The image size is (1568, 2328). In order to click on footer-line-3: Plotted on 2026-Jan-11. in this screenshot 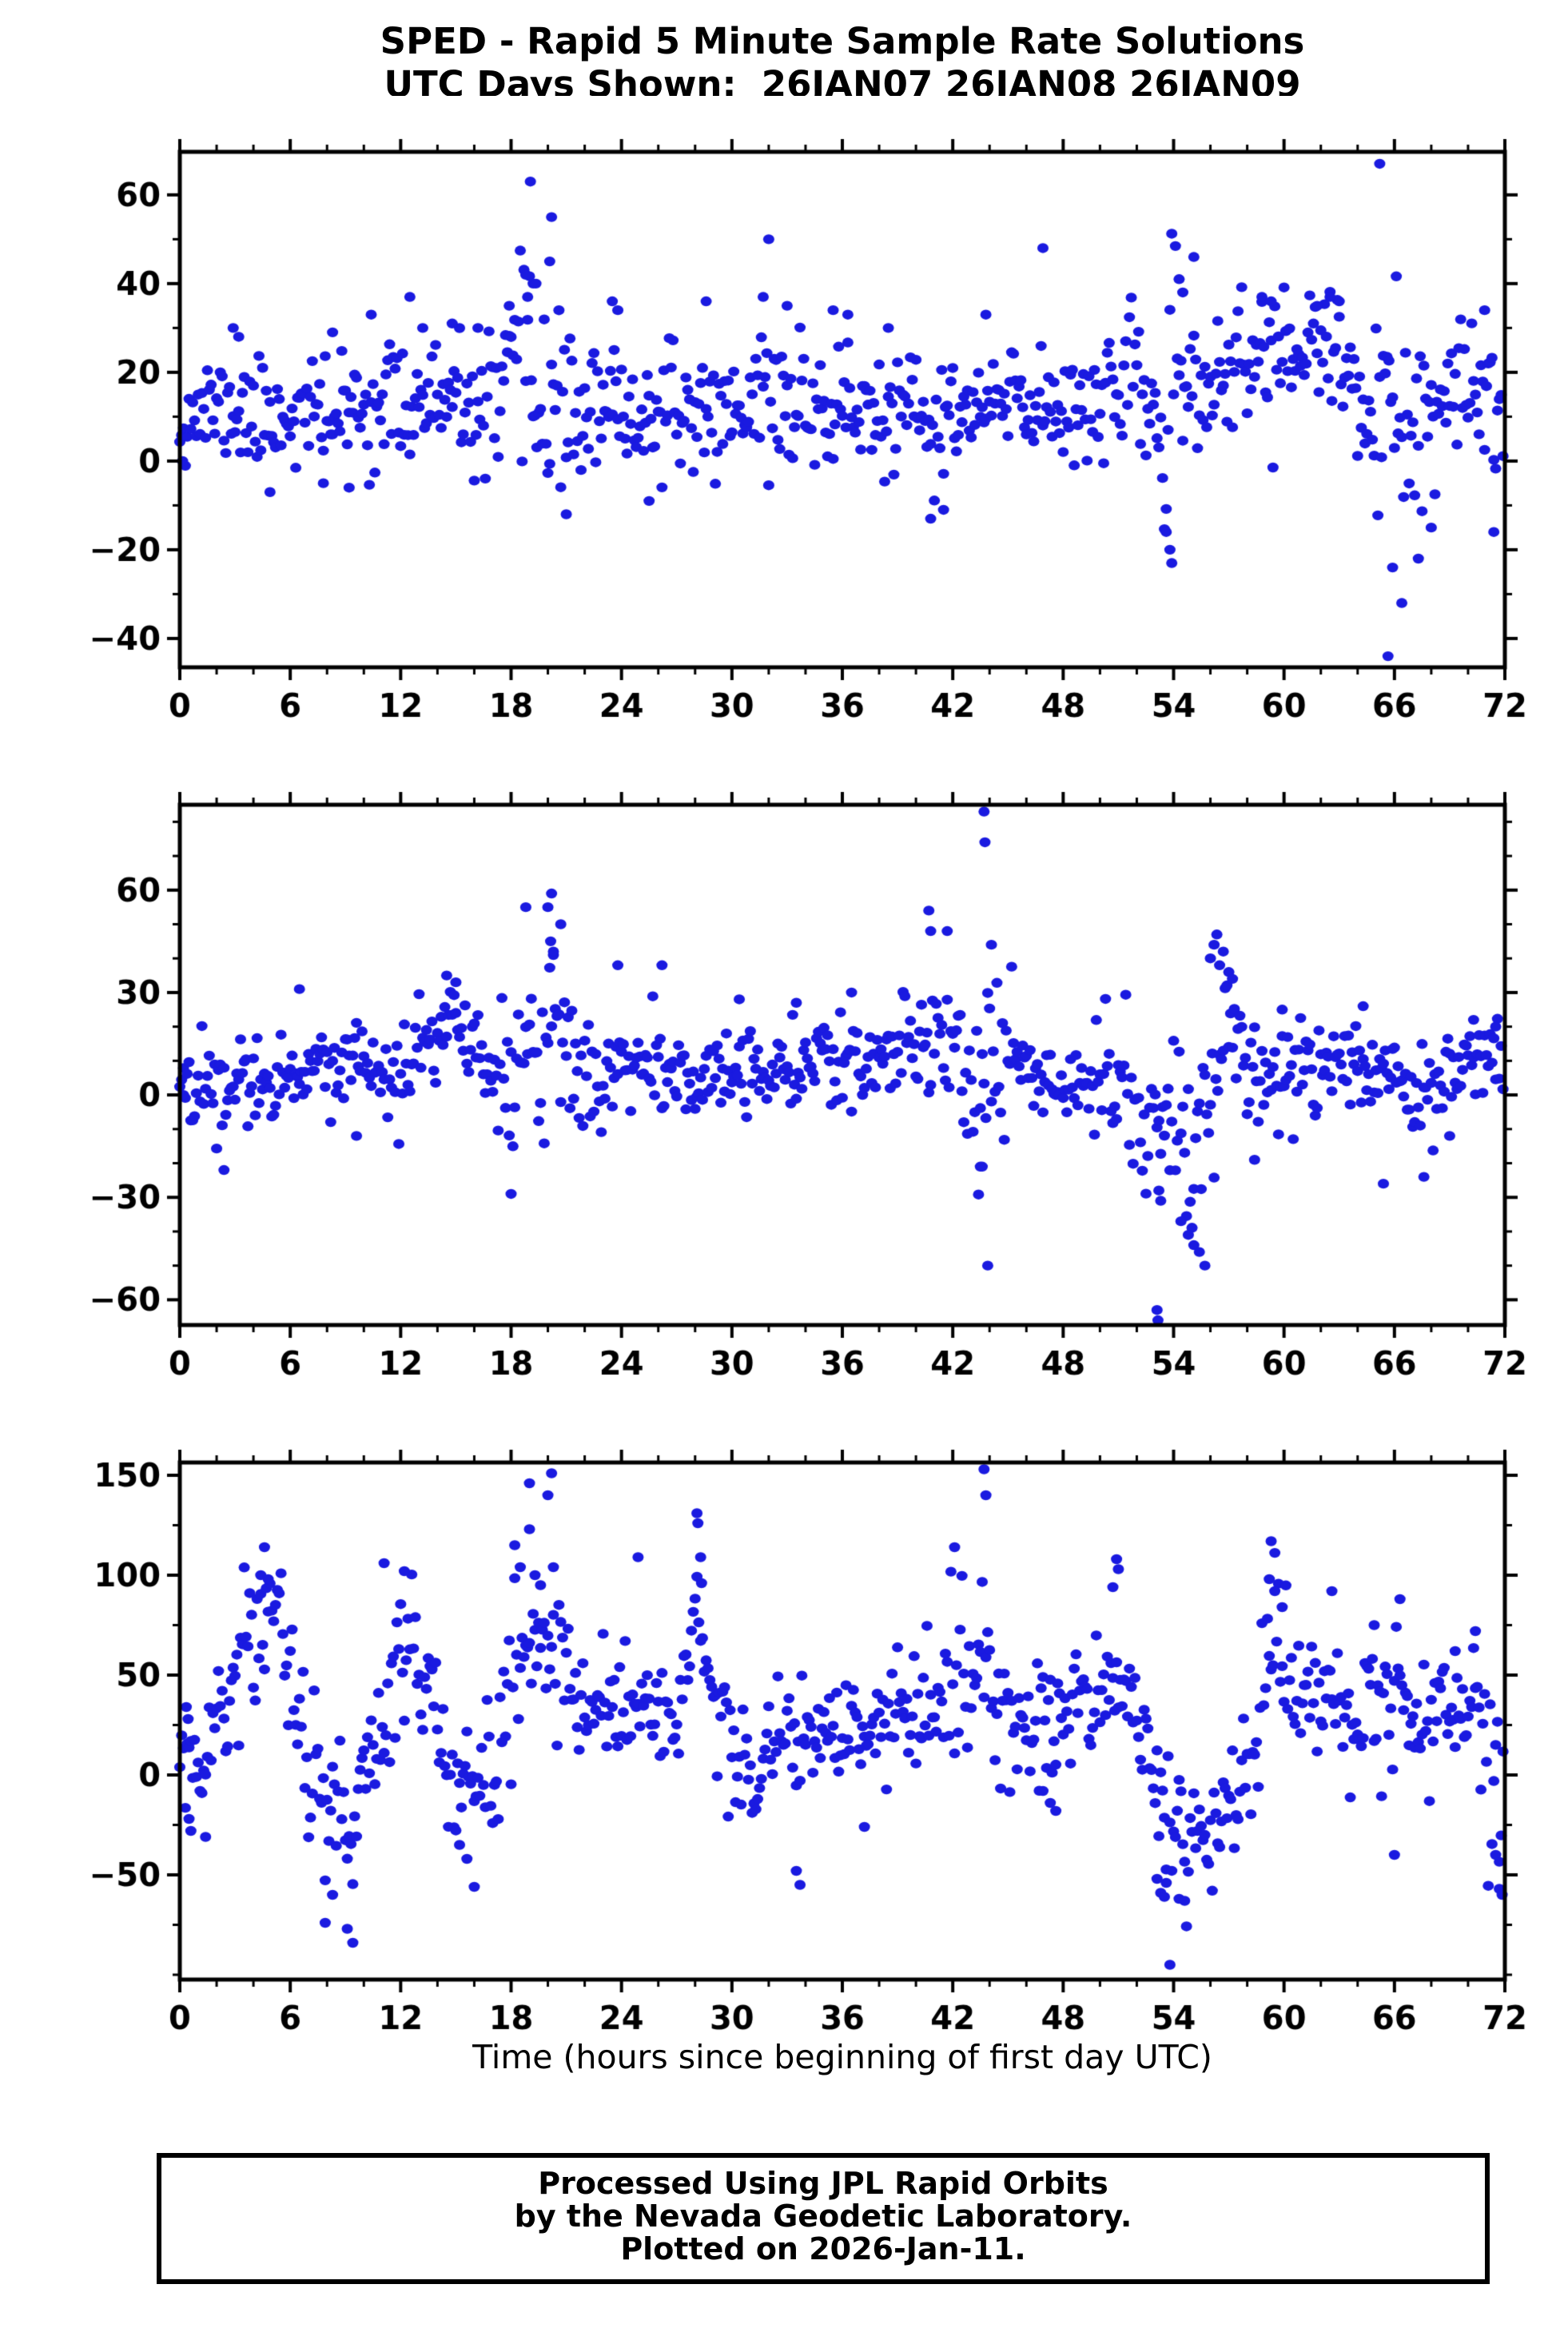, I will do `click(823, 2248)`.